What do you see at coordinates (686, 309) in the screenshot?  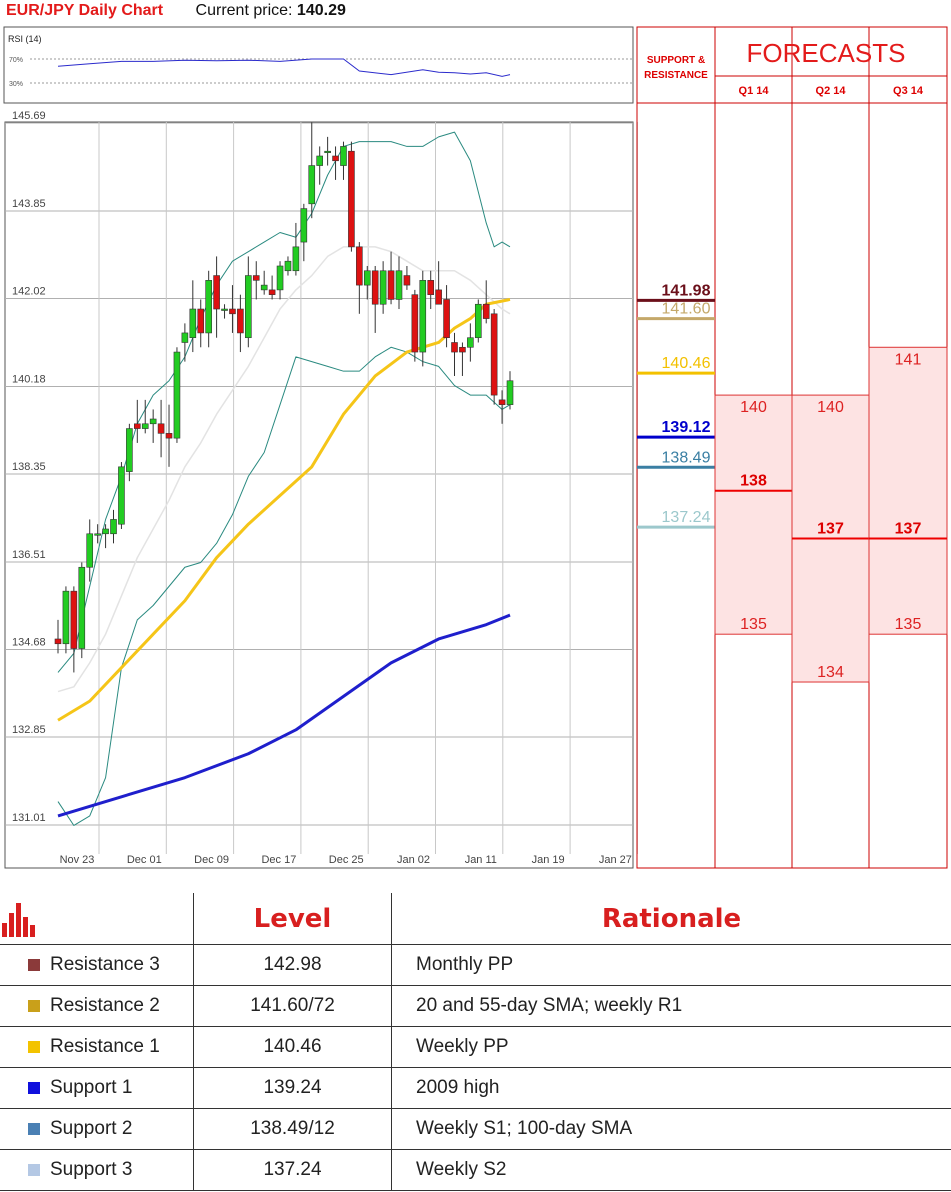 I see `sr-level-label: 141.60` at bounding box center [686, 309].